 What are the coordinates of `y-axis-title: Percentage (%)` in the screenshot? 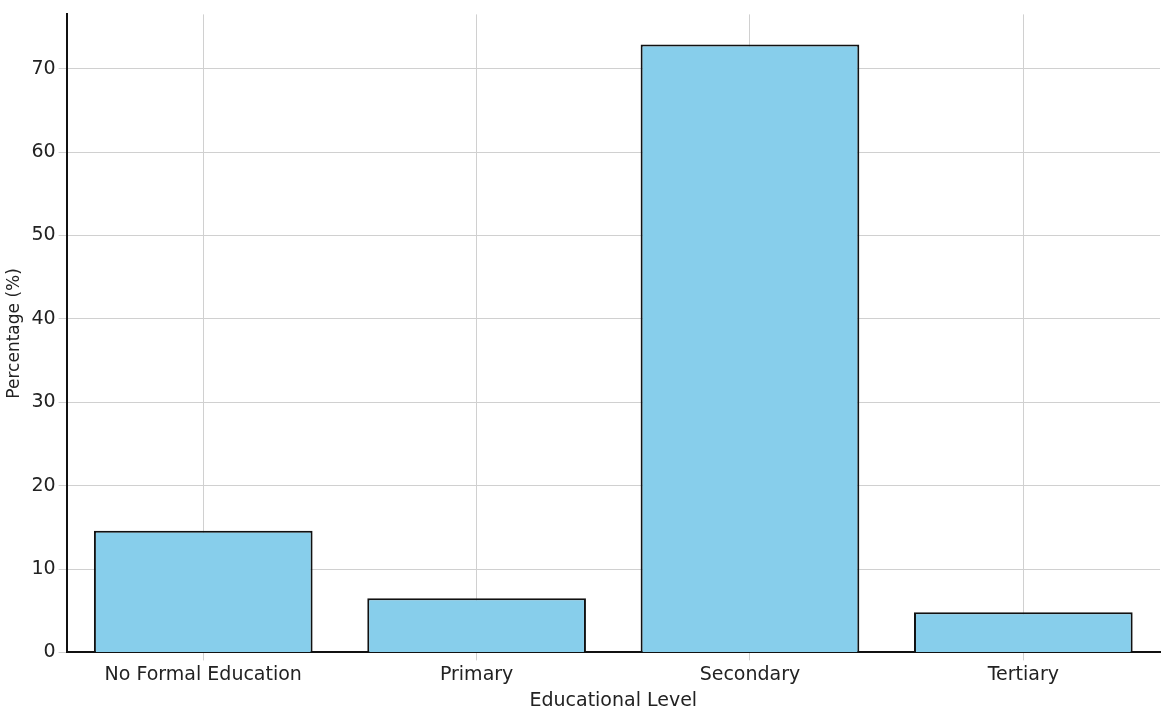 It's located at (12, 333).